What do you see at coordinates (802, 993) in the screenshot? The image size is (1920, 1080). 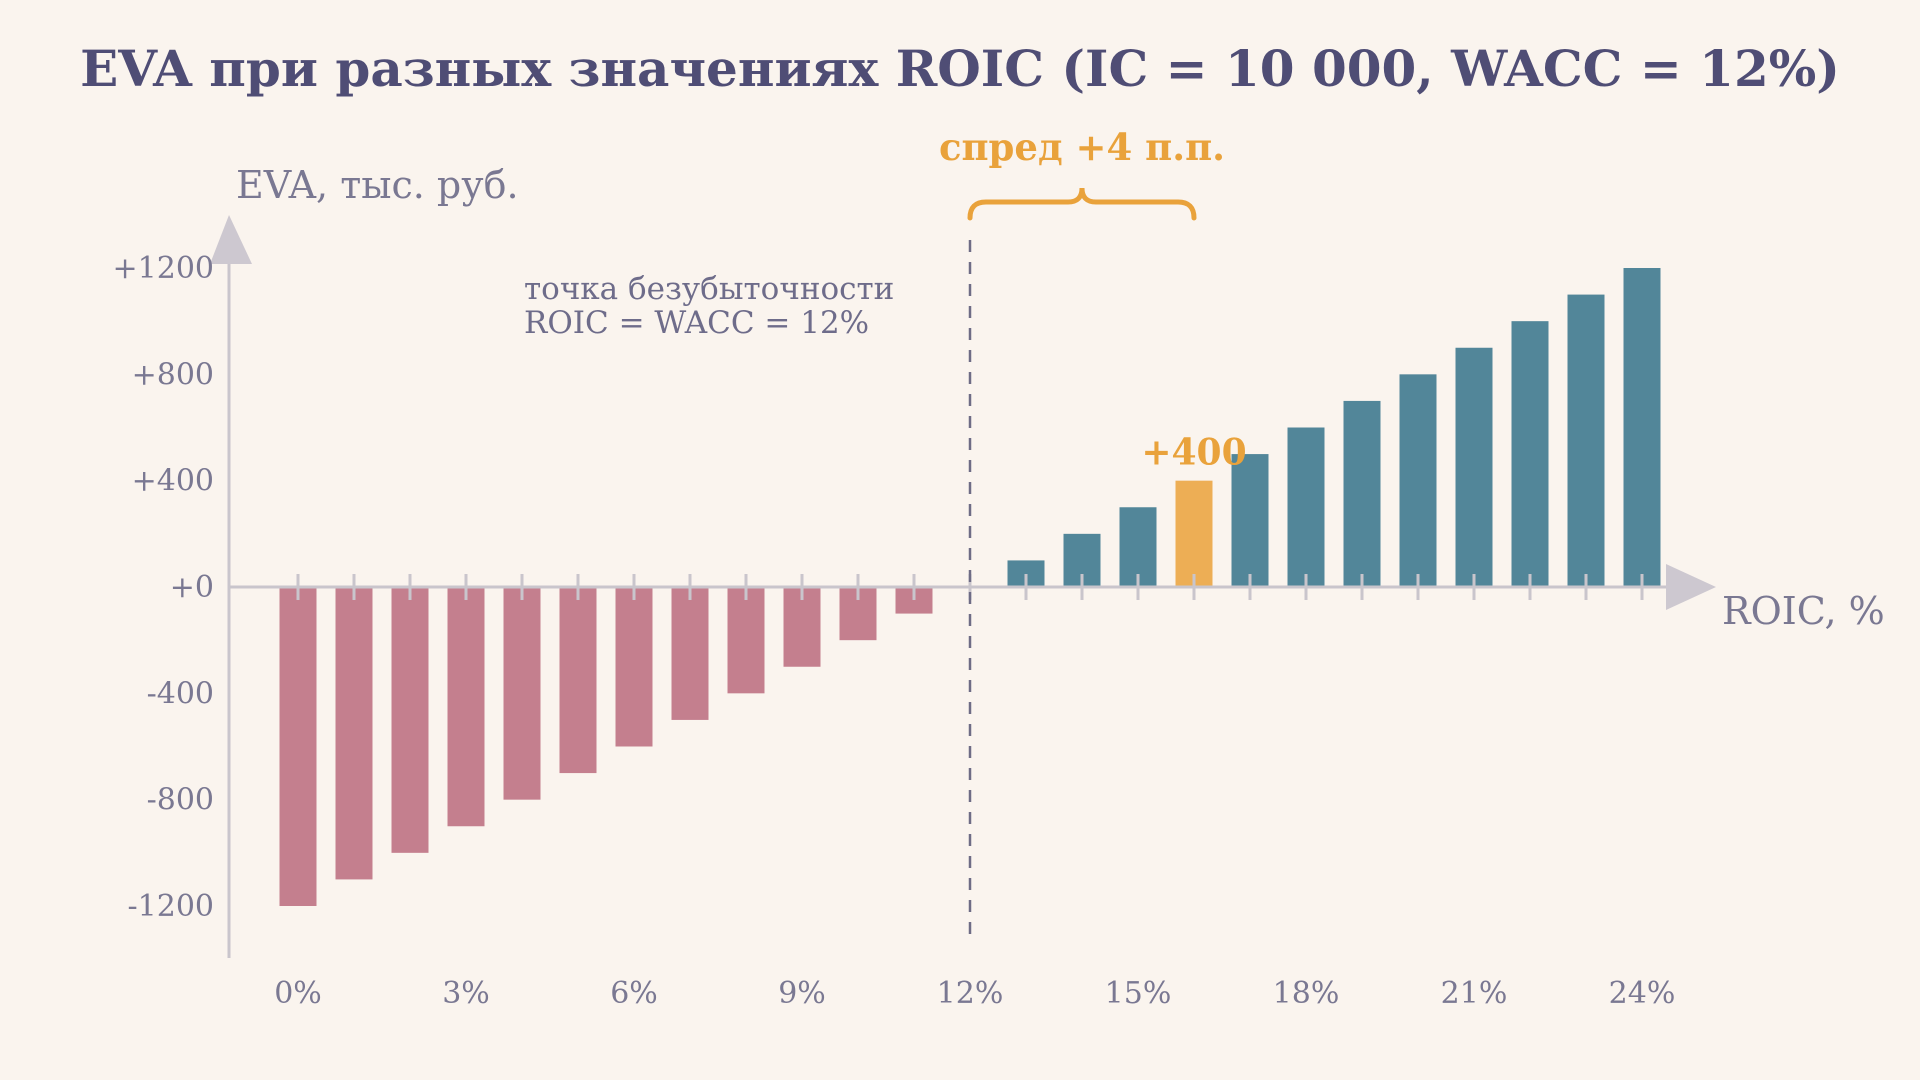 I see `x-tick-label: 9%` at bounding box center [802, 993].